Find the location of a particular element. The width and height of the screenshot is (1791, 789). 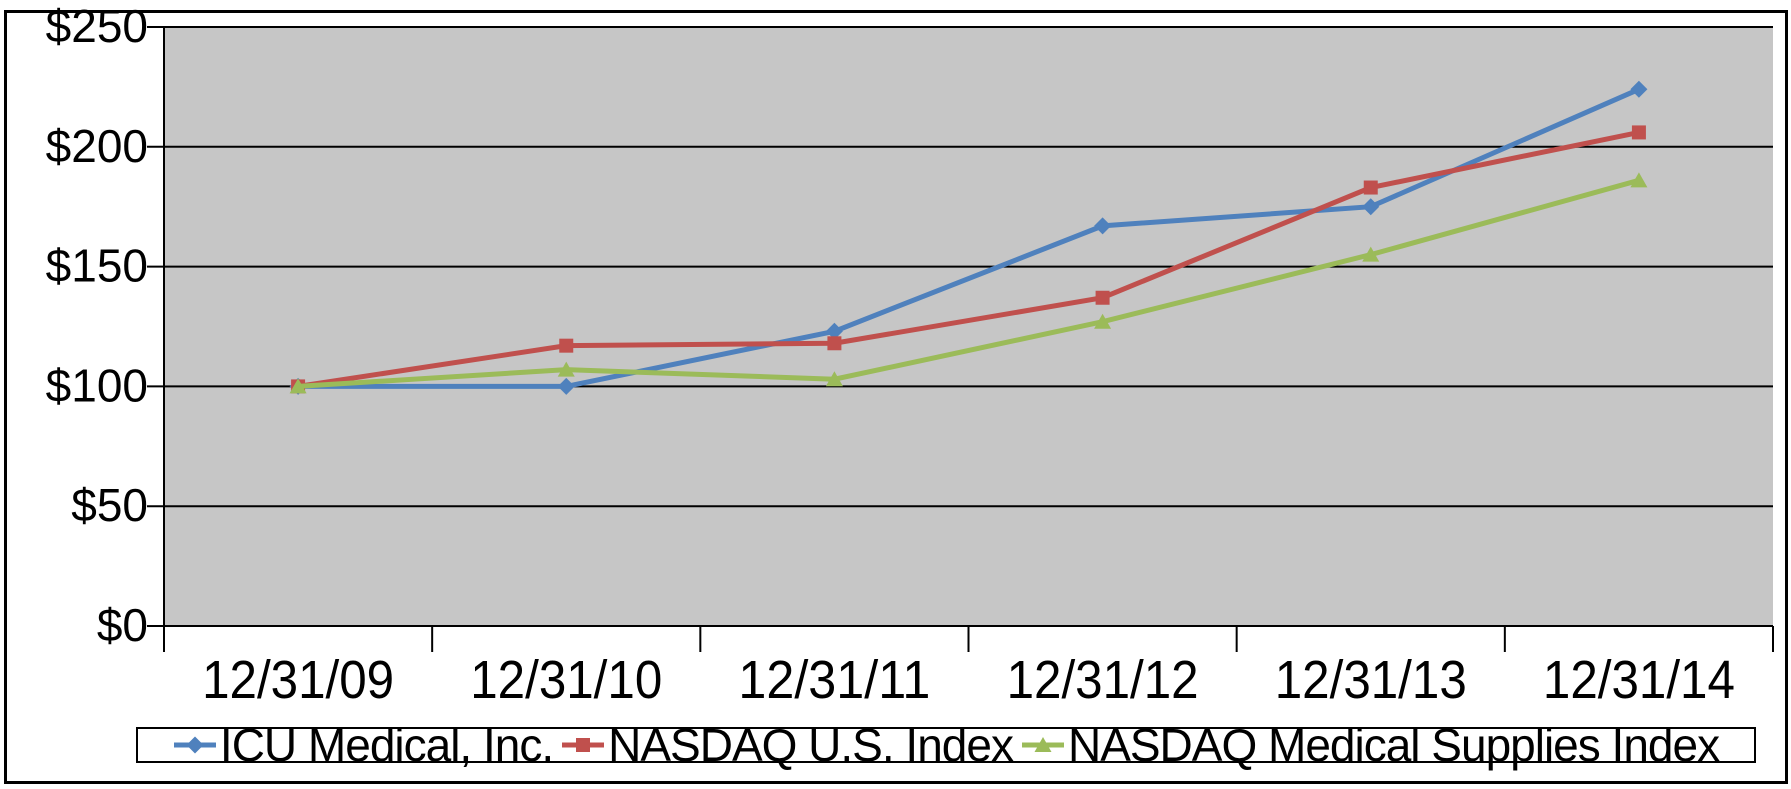

legend-item-label: NASDAQ Medical Supplies Index is located at coordinates (1393, 745).